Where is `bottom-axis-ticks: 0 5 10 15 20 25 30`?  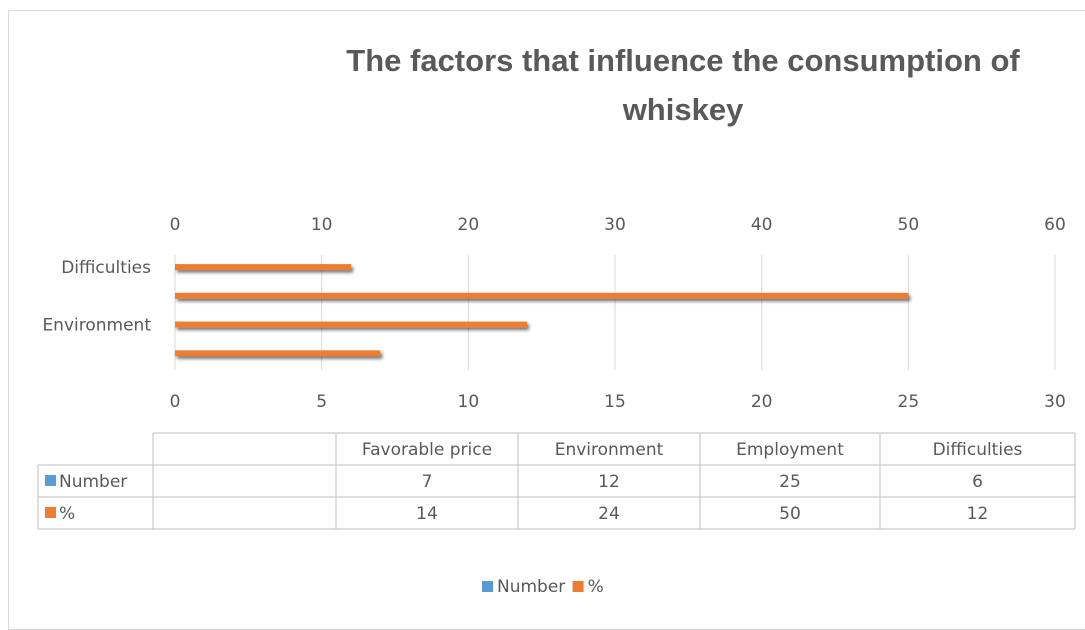
bottom-axis-ticks: 0 5 10 15 20 25 30 is located at coordinates (618, 402).